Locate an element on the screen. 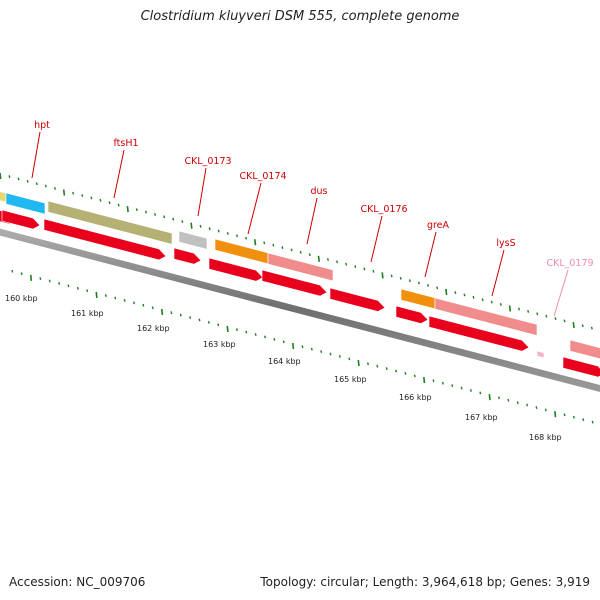  gene-label-grea: greA is located at coordinates (438, 225).